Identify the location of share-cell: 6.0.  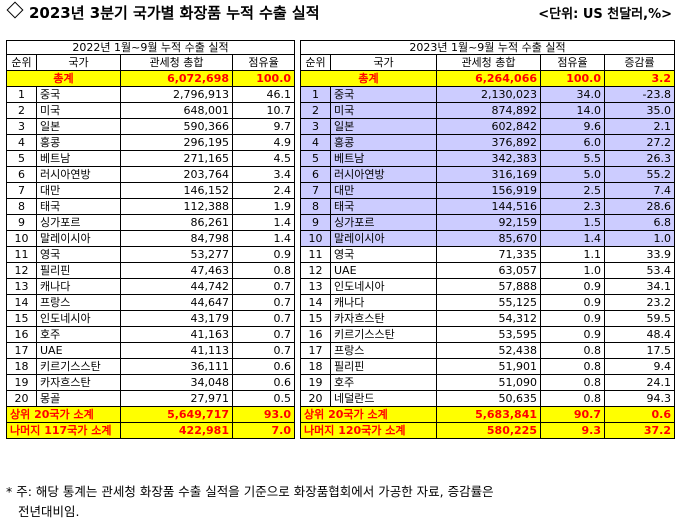
(572, 142).